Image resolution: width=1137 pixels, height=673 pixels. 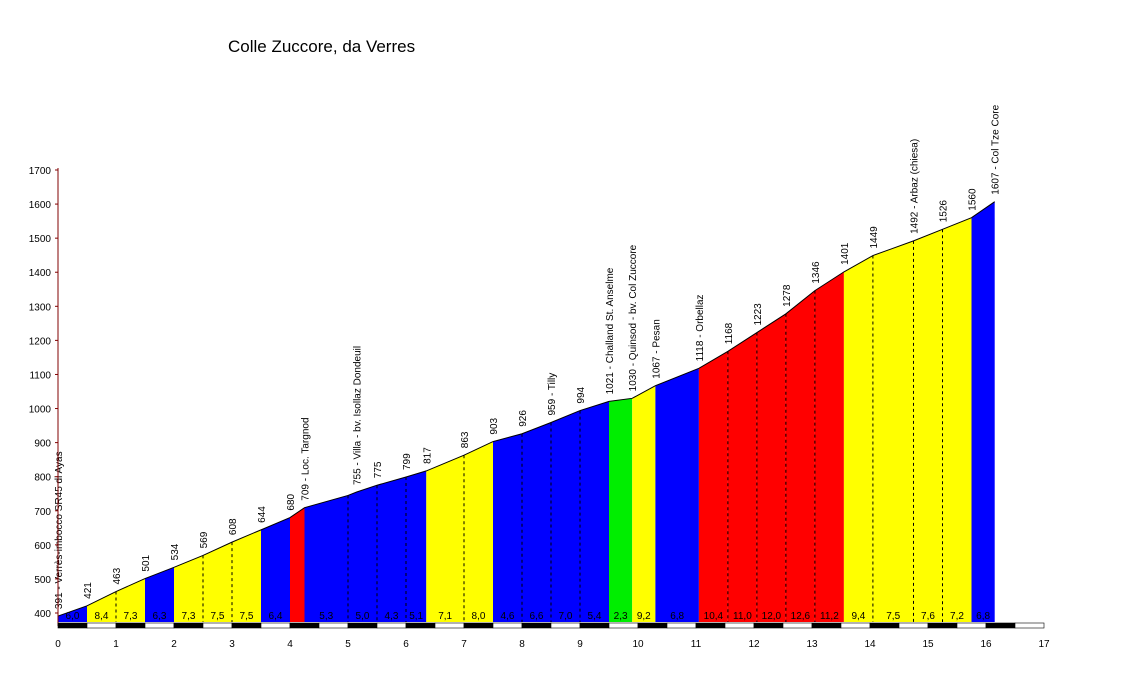 What do you see at coordinates (189, 616) in the screenshot?
I see `gradient-label: 7,3` at bounding box center [189, 616].